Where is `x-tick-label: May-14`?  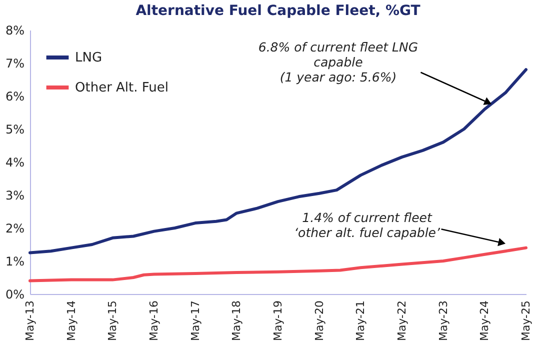 x-tick-label: May-14 is located at coordinates (71, 321).